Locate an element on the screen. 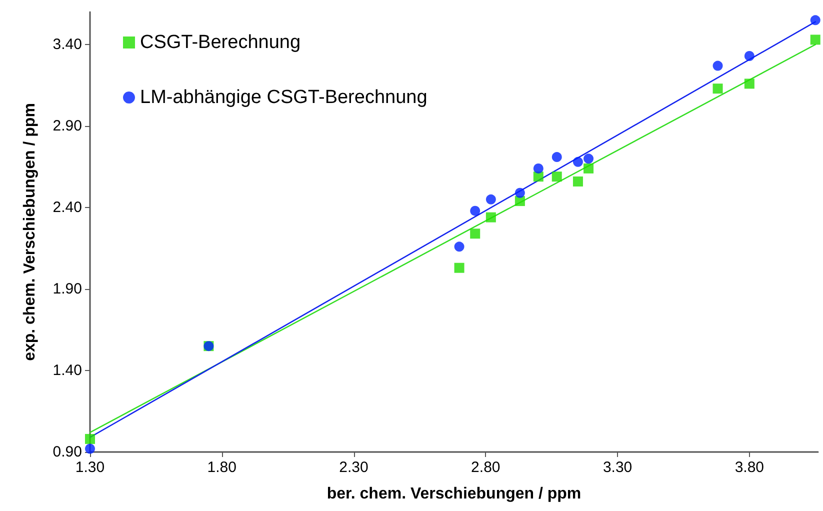 The image size is (823, 511). x-tick-label: 2.30 is located at coordinates (353, 467).